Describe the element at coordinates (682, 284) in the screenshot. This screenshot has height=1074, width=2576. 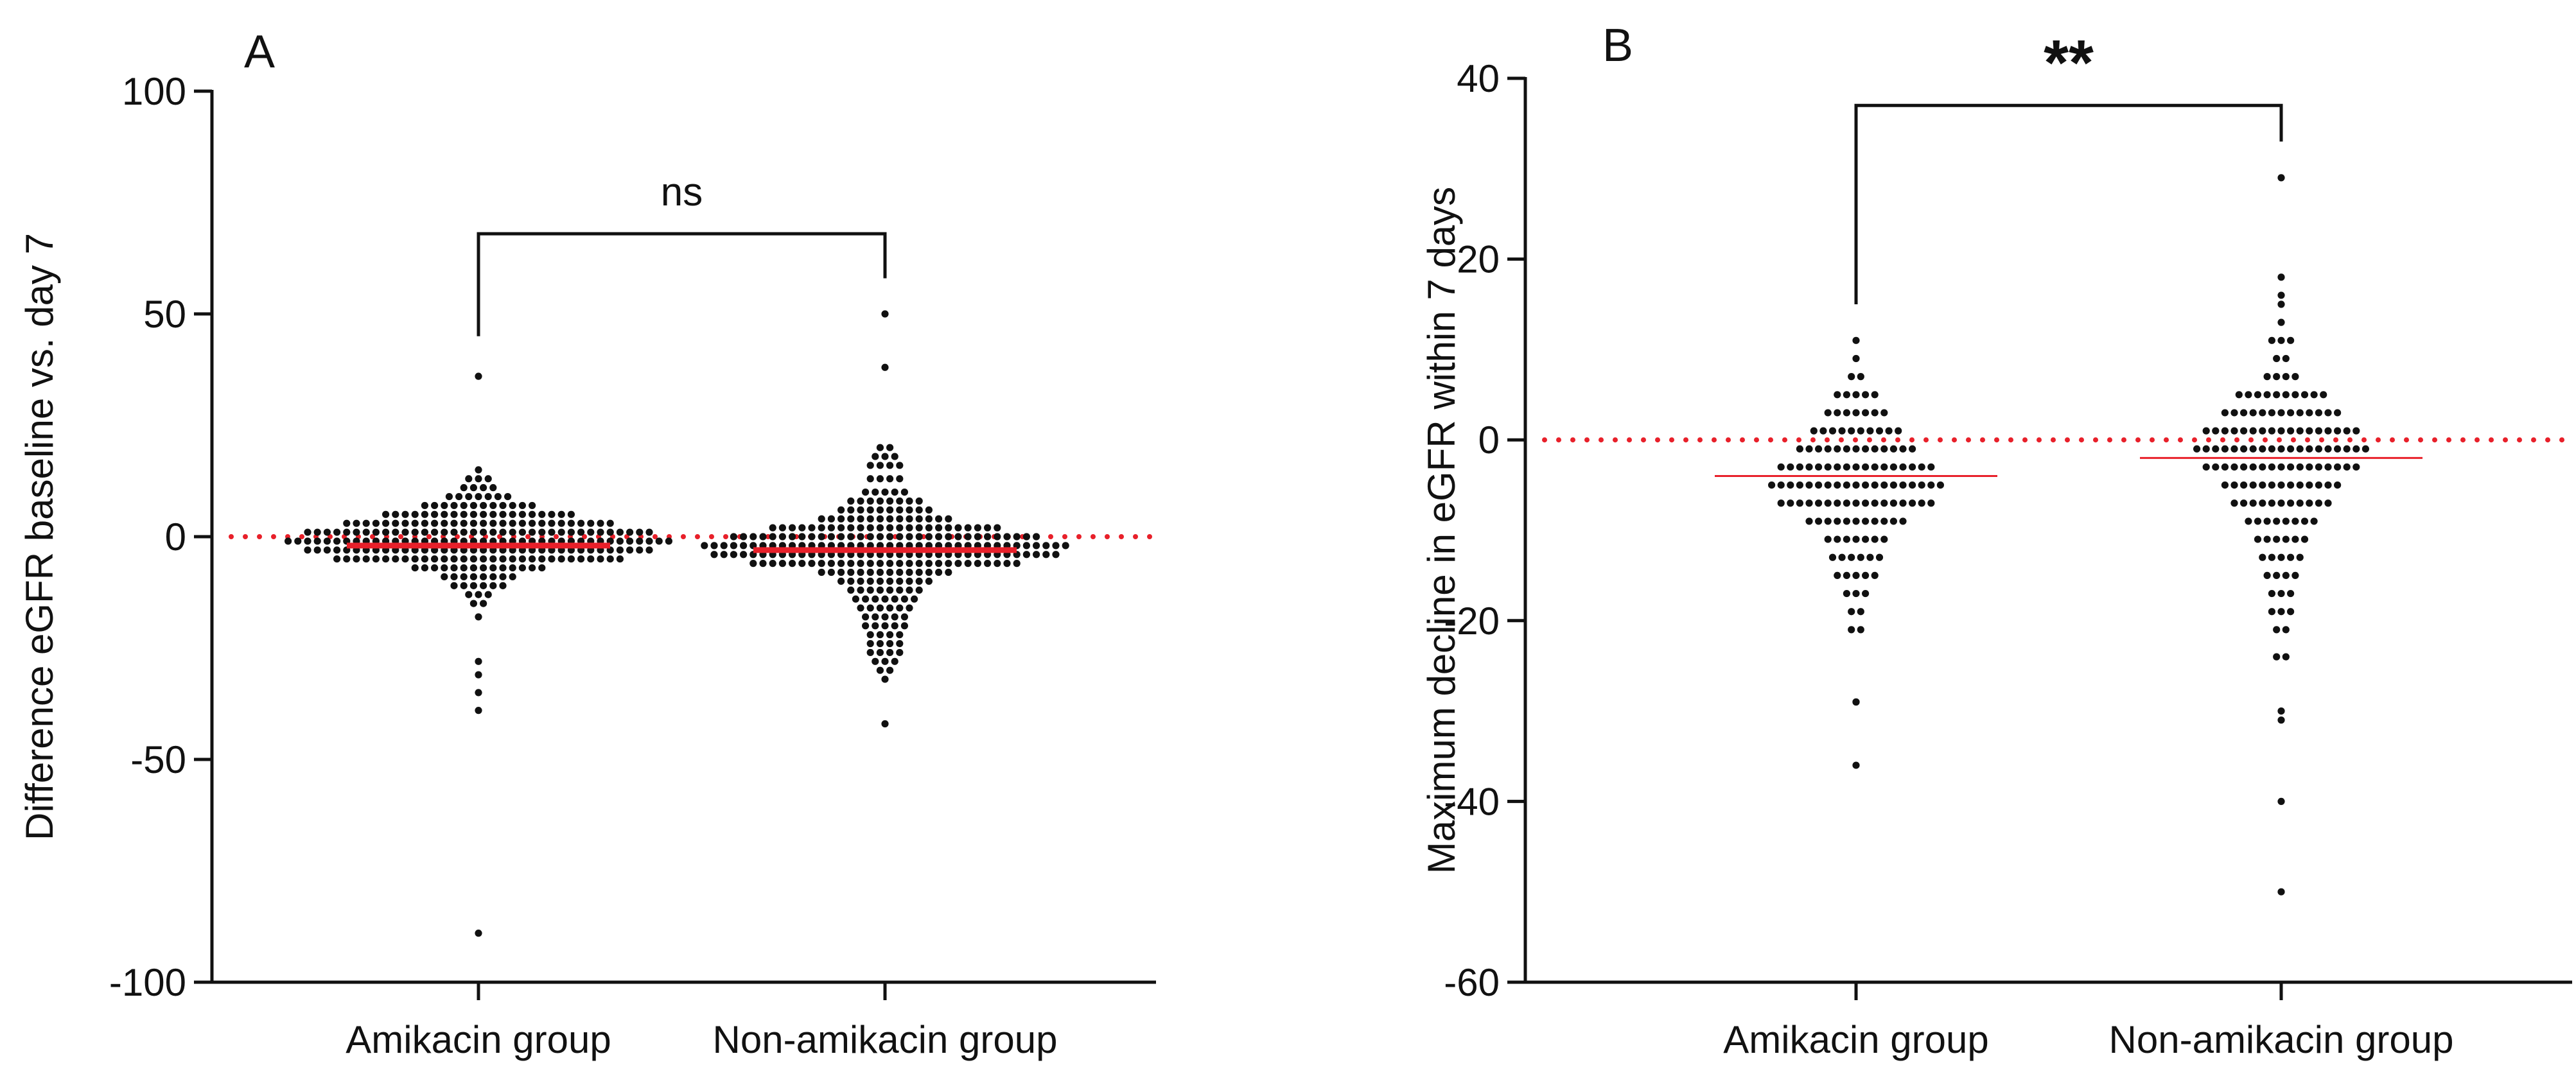
I see `significance-bracket` at that location.